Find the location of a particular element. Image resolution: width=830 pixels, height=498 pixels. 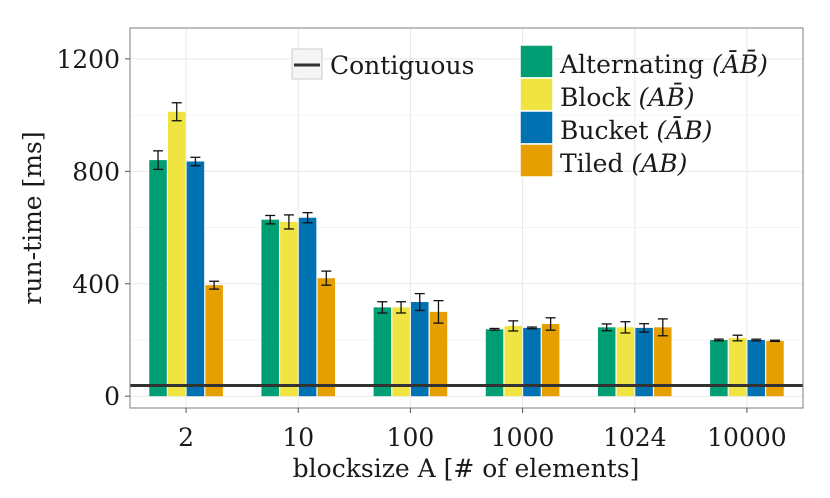

legend-label-block: Block (AB̄) is located at coordinates (627, 97).